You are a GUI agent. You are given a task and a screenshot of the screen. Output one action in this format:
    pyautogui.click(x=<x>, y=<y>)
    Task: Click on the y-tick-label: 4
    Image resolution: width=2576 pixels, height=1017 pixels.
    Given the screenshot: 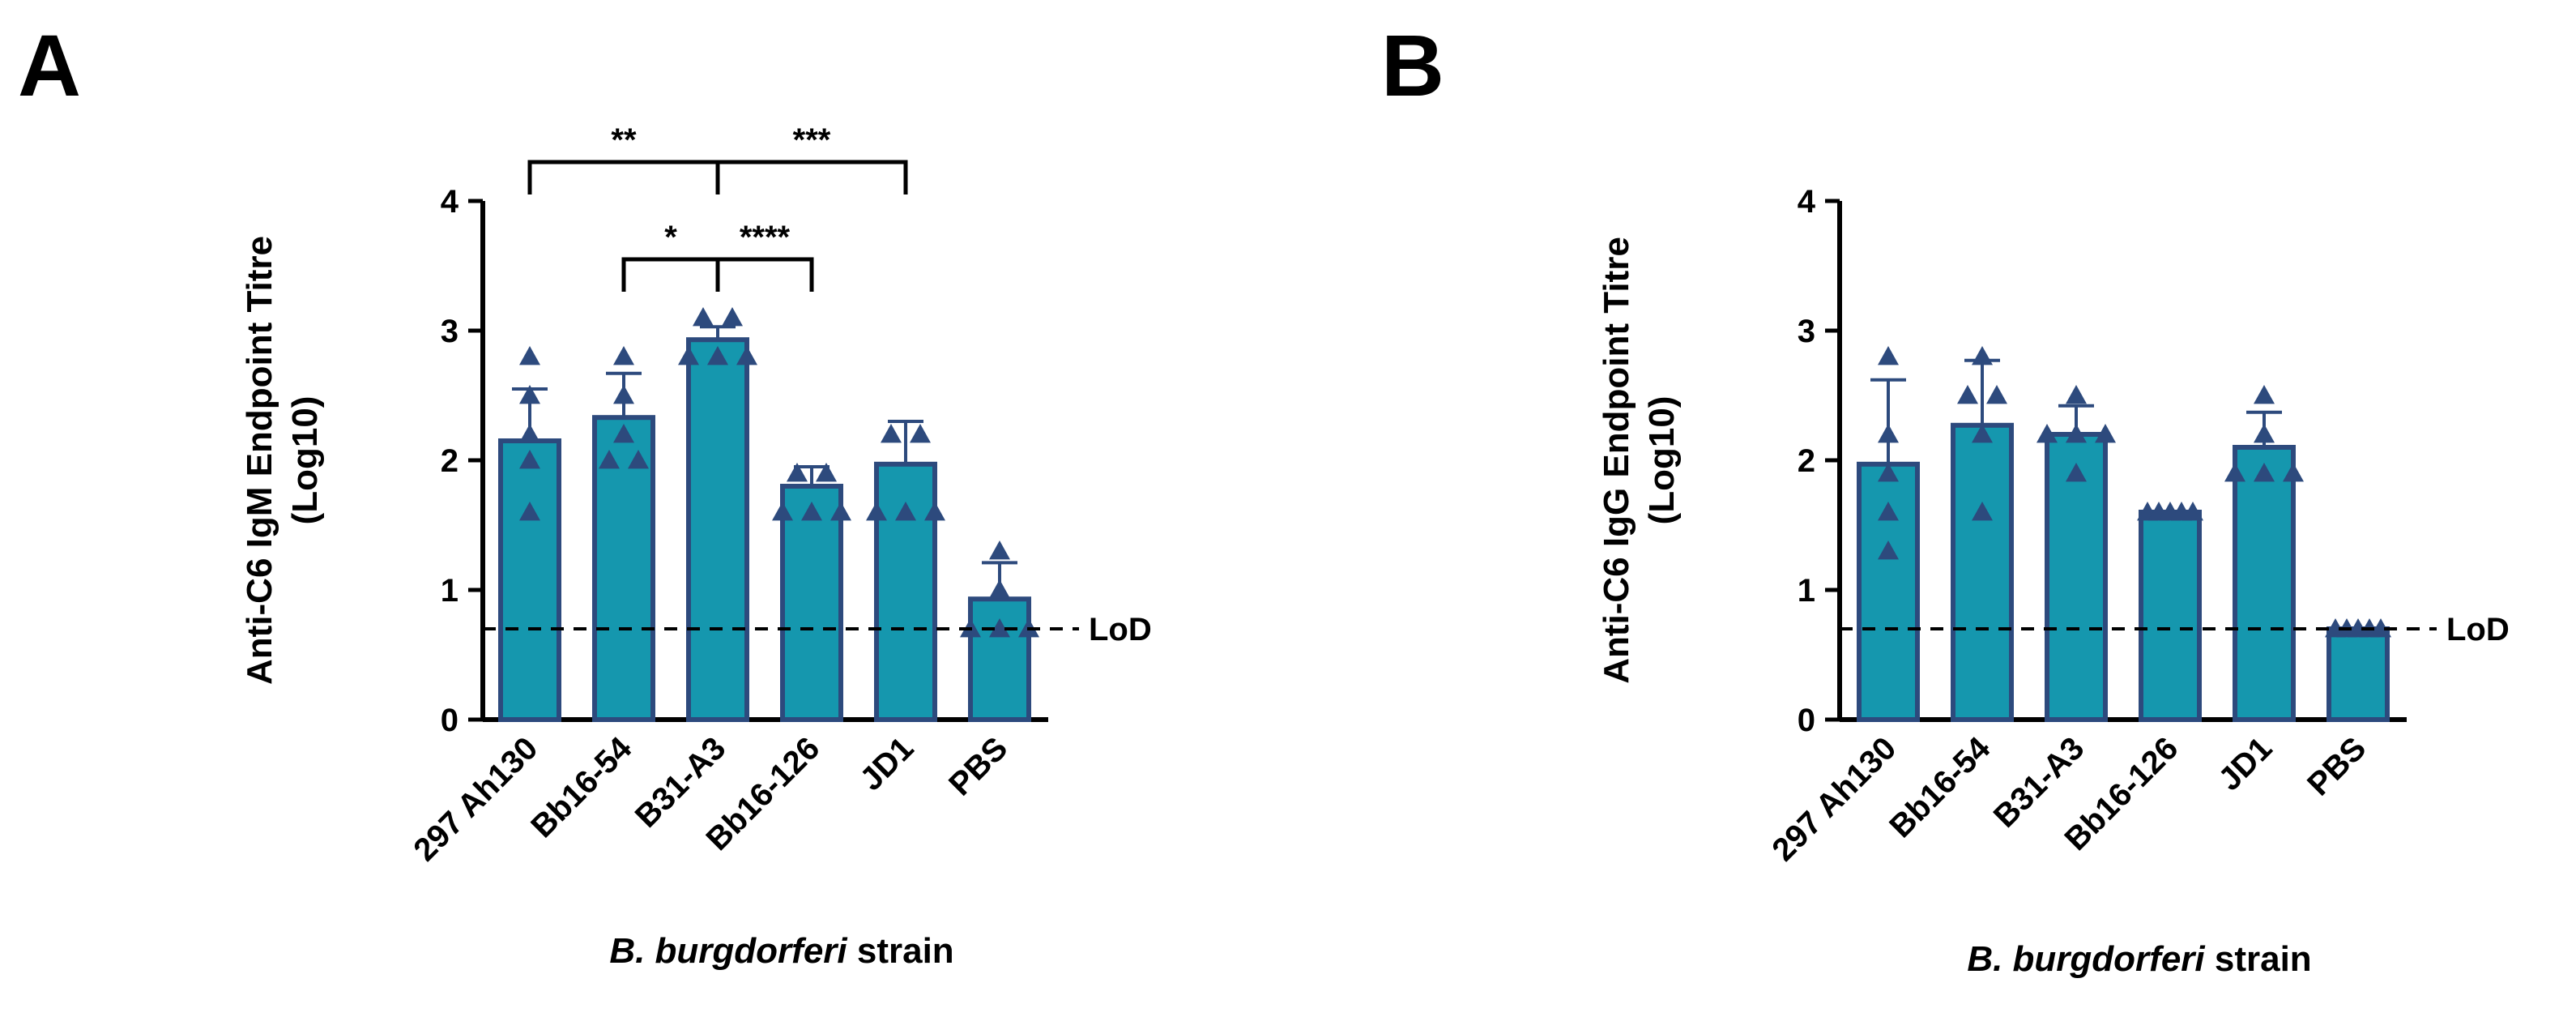 What is the action you would take?
    pyautogui.click(x=1807, y=202)
    